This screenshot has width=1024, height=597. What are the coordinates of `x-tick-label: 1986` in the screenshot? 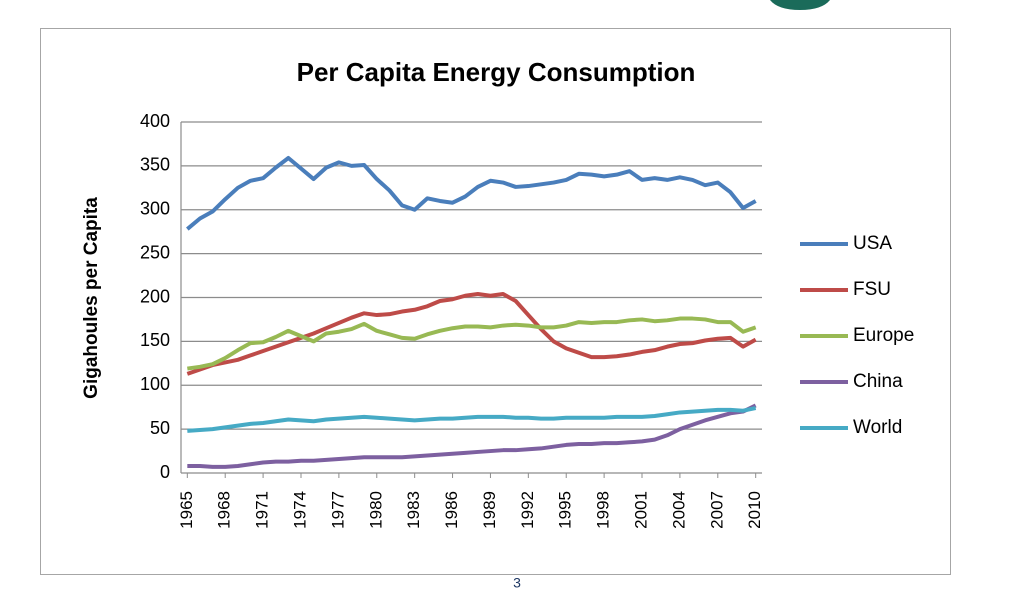 It's located at (451, 510).